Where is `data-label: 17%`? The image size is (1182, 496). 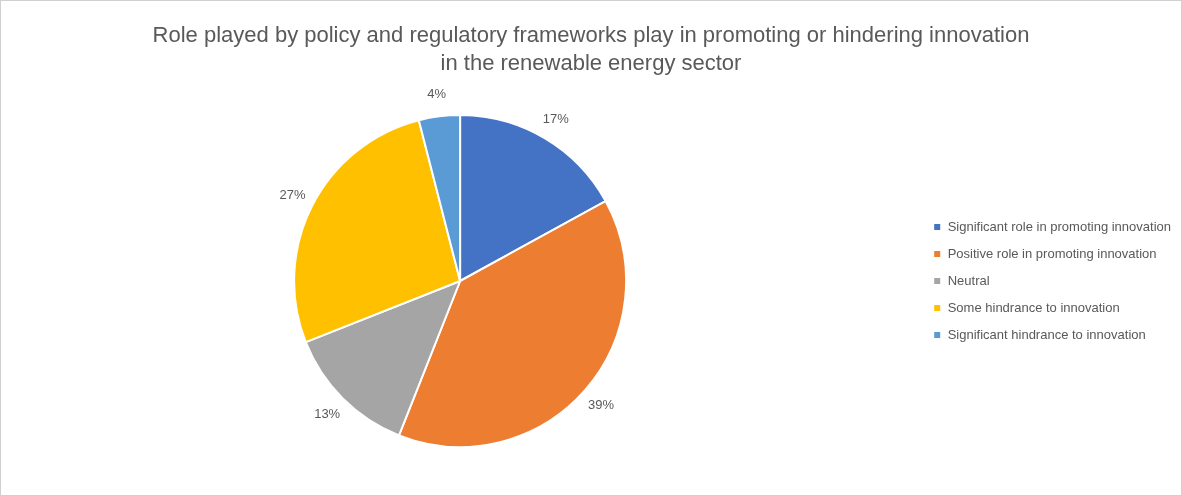
data-label: 17% is located at coordinates (556, 118).